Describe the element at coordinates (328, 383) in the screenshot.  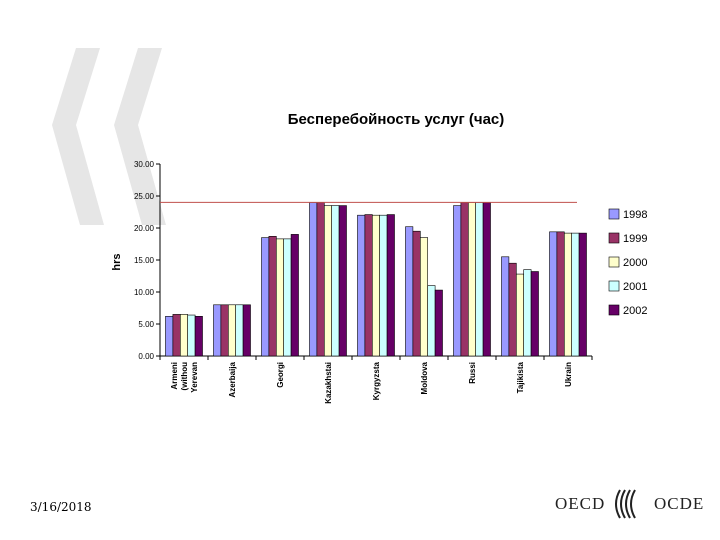
I see `x-tick-label: Kazakhstai` at that location.